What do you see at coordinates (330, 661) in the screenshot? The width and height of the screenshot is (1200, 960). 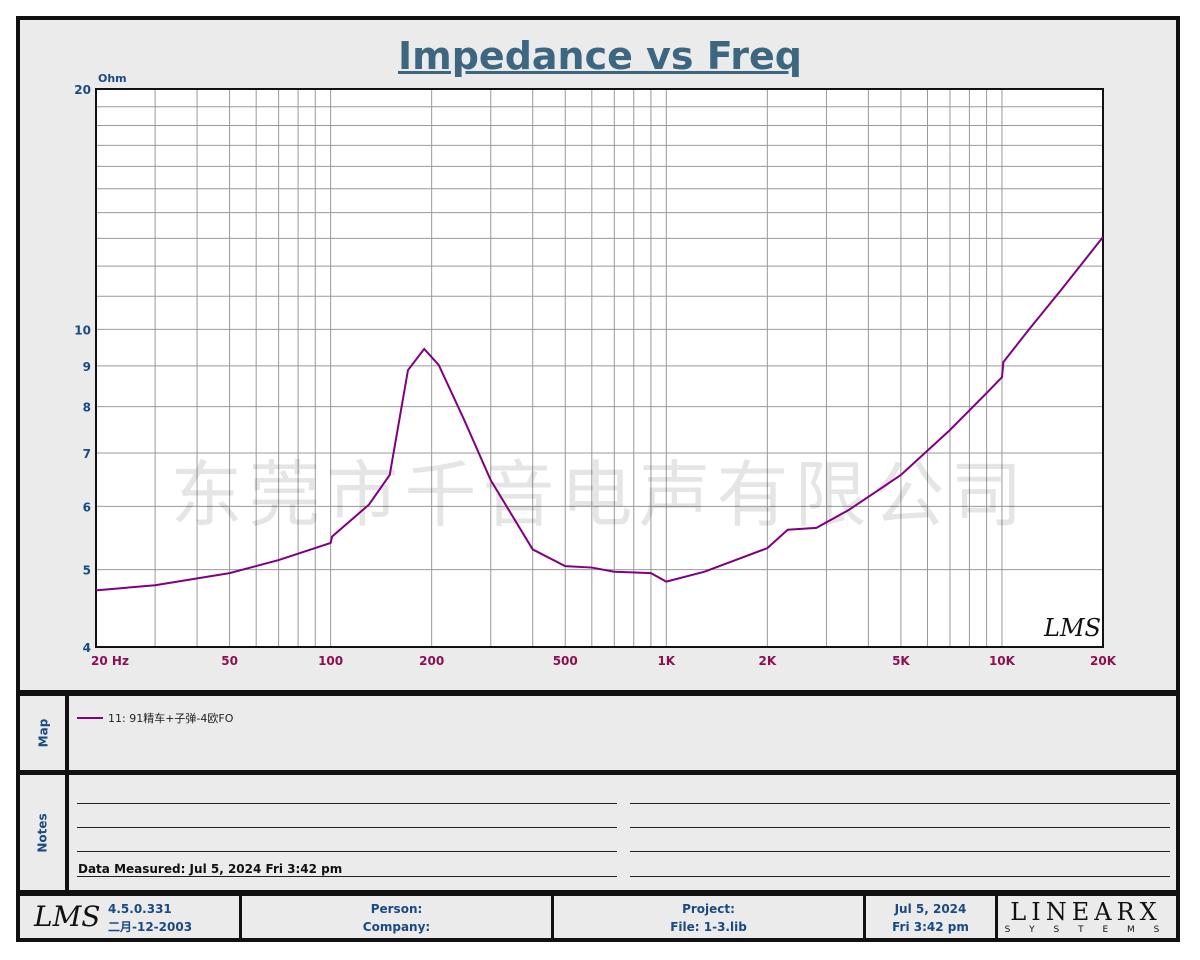 I see `x-tick-label: 100` at bounding box center [330, 661].